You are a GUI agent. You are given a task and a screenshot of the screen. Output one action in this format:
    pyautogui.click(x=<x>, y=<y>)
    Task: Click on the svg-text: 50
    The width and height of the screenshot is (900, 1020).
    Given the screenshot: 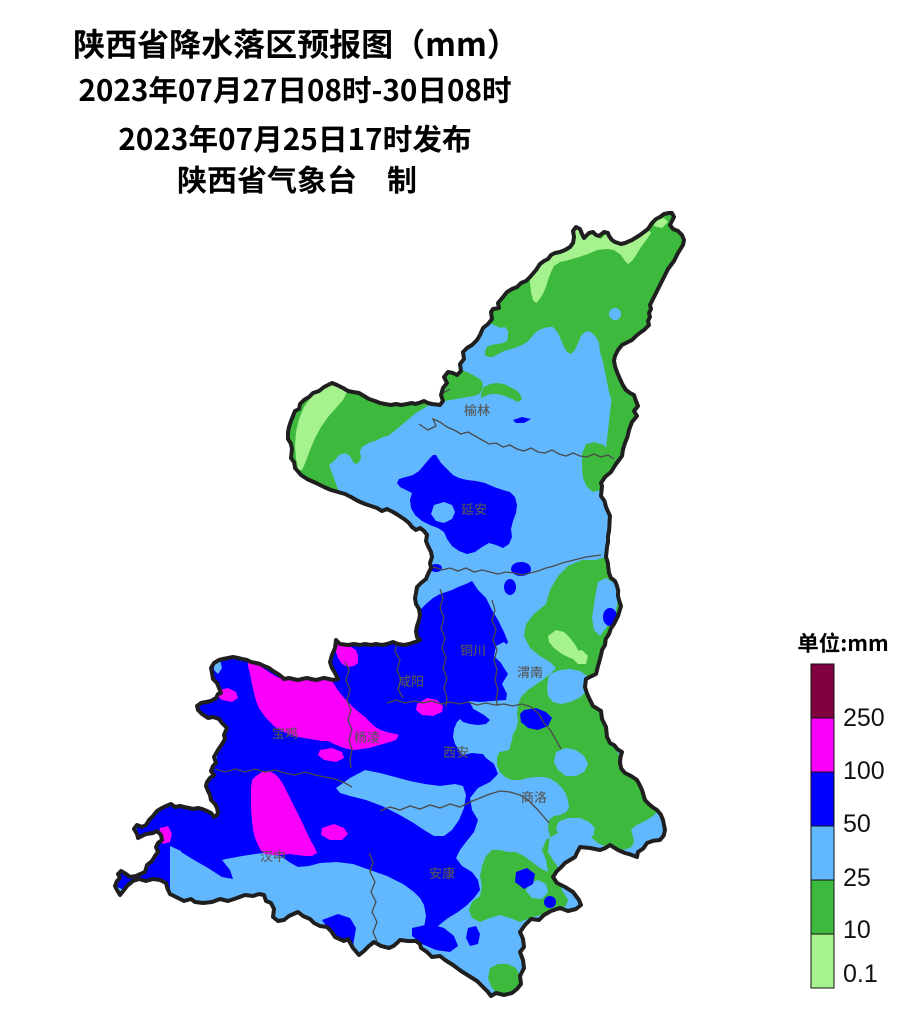 What is the action you would take?
    pyautogui.click(x=857, y=824)
    